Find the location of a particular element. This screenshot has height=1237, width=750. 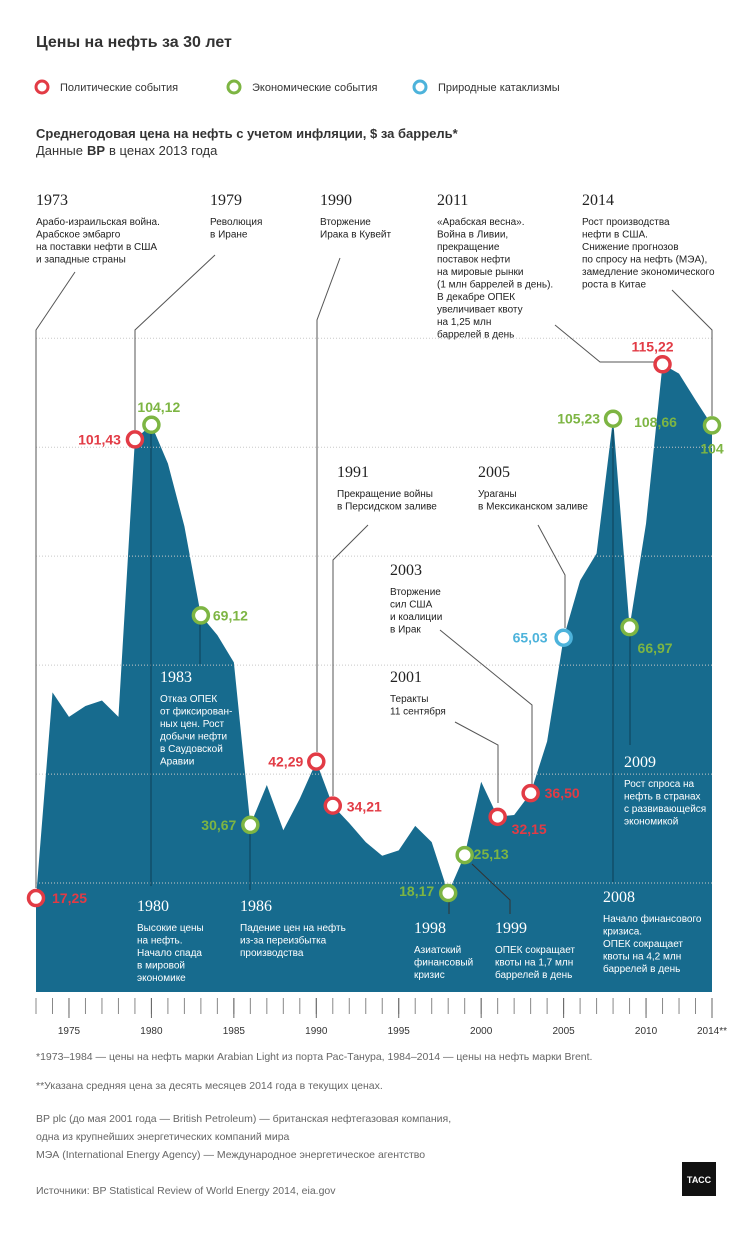

legend-label: Политические события is located at coordinates (119, 88).